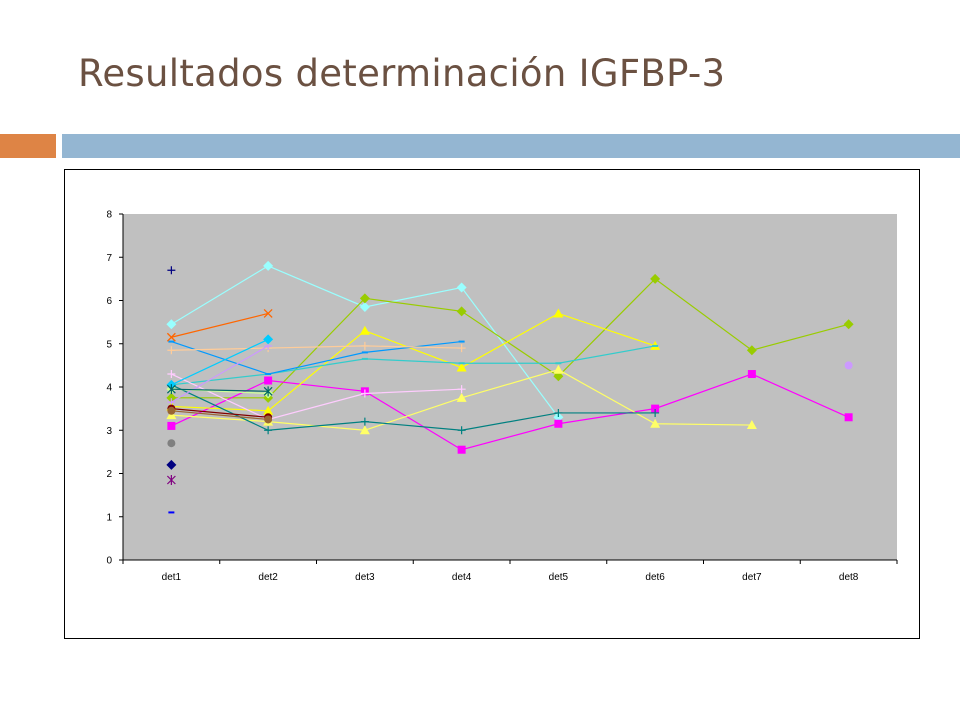 This screenshot has width=960, height=720. Describe the element at coordinates (511, 146) in the screenshot. I see `header-bar` at that location.